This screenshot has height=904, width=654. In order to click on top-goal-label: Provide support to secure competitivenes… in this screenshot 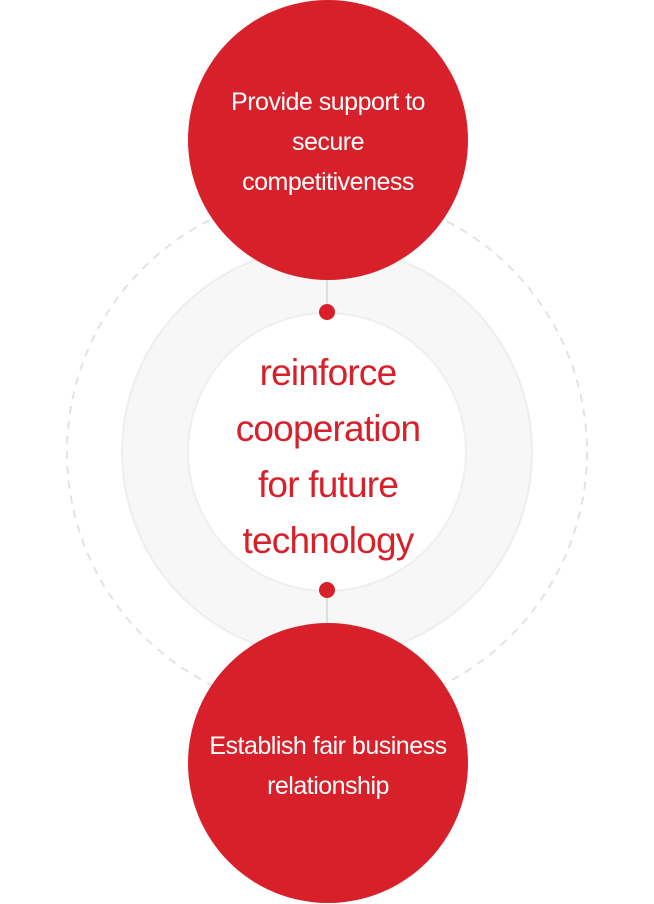, I will do `click(328, 142)`.